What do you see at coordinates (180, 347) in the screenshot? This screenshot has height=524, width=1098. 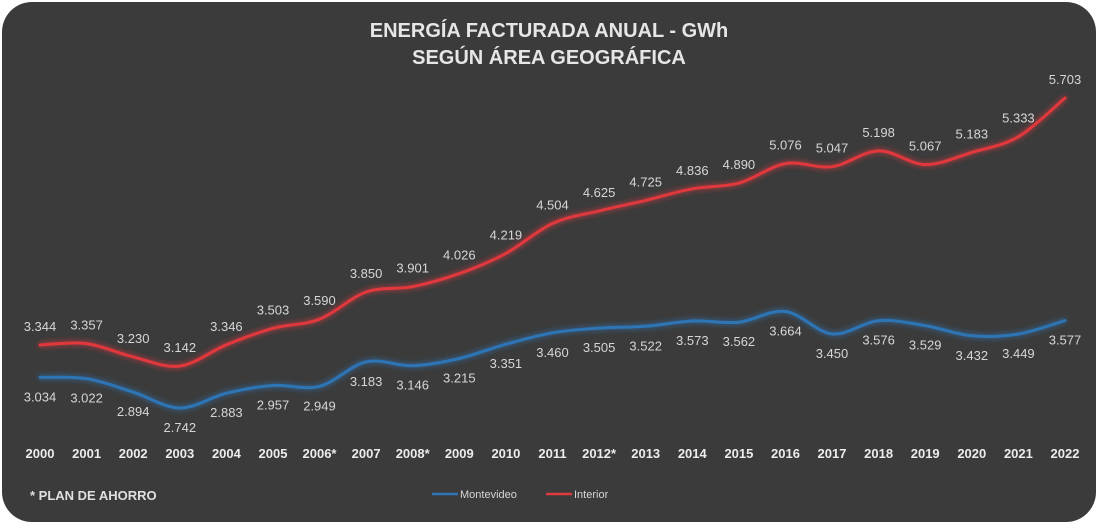 I see `data-label-interior: 3.142` at bounding box center [180, 347].